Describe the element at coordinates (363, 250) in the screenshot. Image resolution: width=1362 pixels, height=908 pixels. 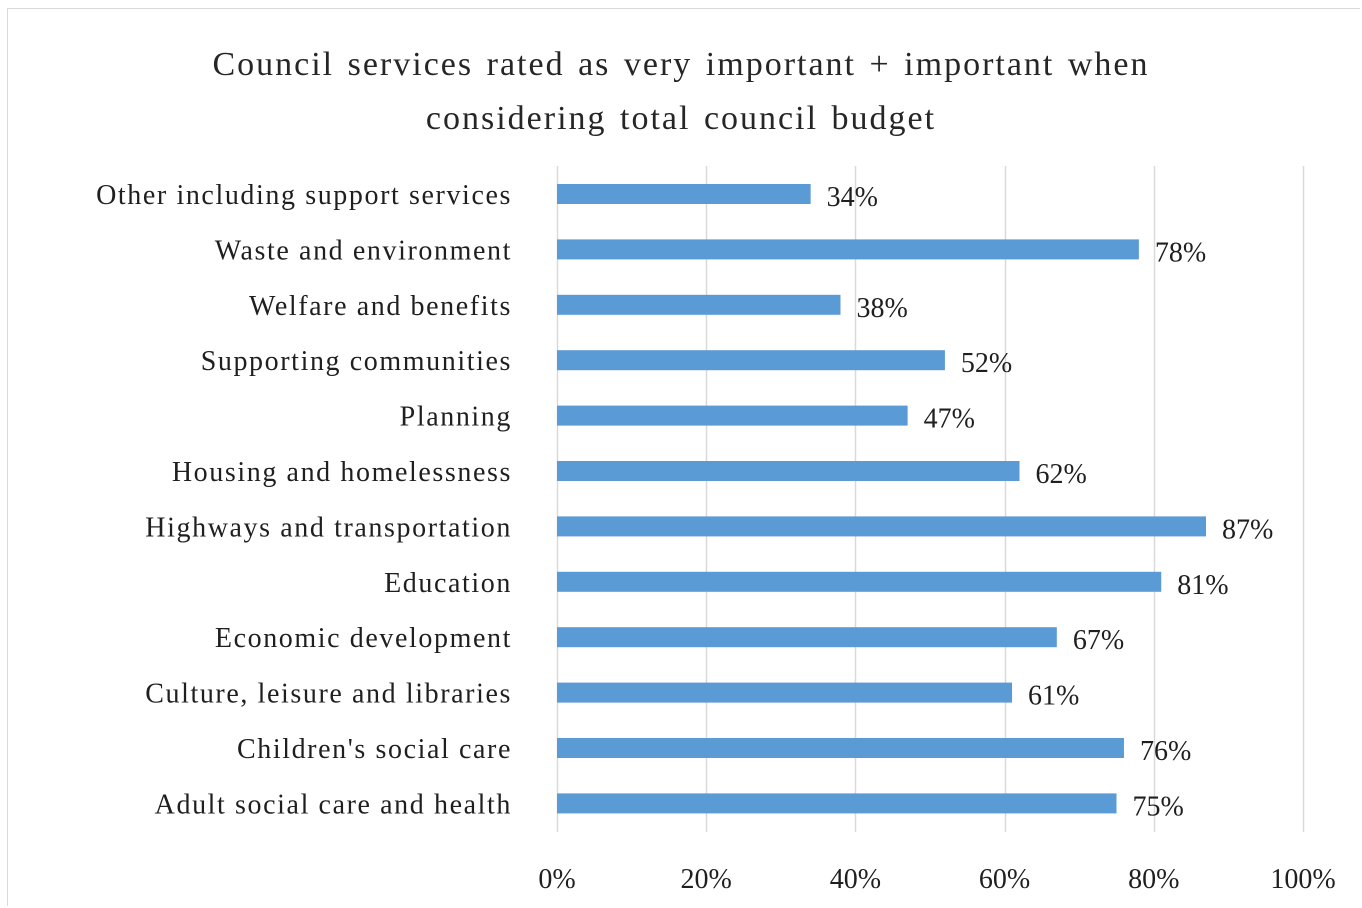
I see `category-label: Waste and environment` at that location.